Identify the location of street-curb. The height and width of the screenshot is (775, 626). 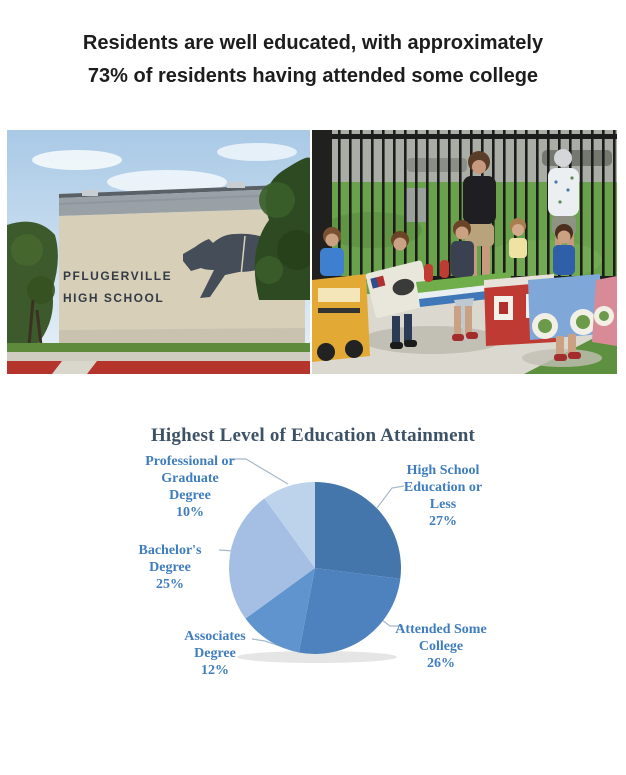
(158, 358).